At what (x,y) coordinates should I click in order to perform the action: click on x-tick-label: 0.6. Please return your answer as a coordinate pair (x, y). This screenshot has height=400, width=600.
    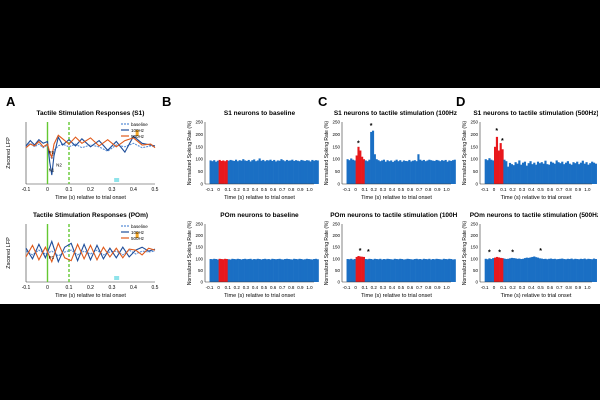
    Looking at the image, I should click on (273, 189).